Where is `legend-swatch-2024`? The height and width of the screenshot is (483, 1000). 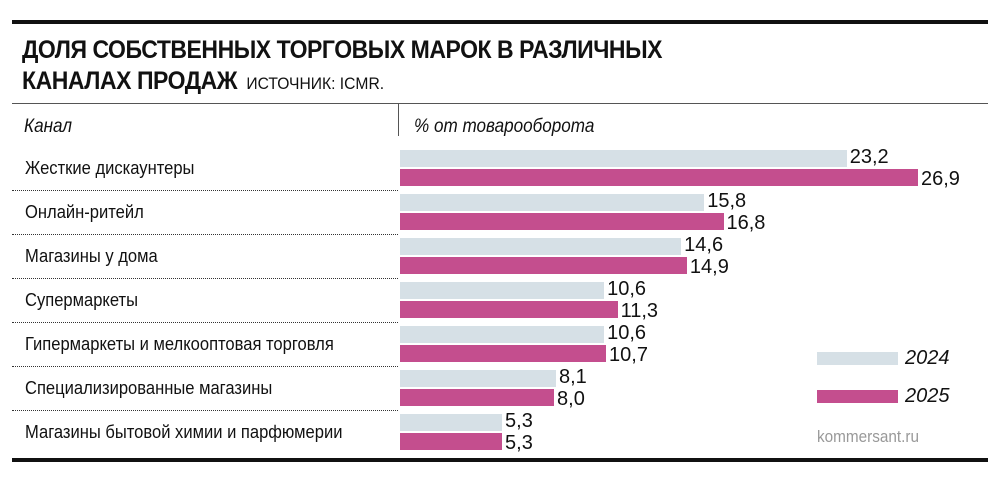 legend-swatch-2024 is located at coordinates (857, 358).